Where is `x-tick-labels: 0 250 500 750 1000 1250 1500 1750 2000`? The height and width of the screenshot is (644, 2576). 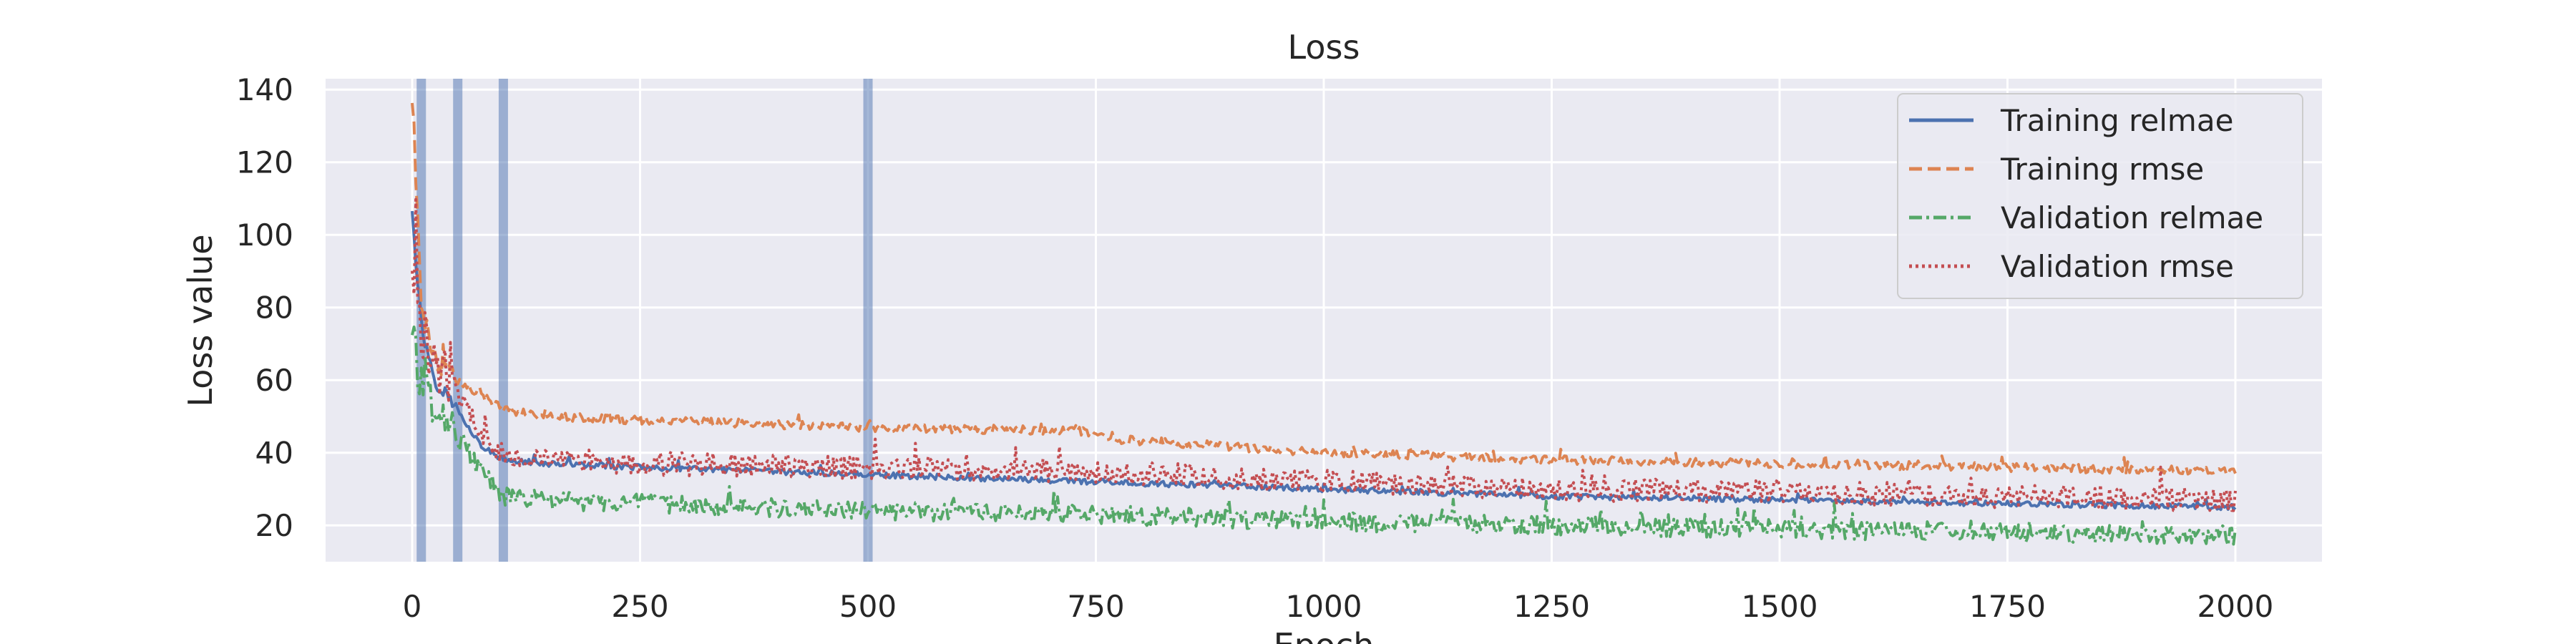 x-tick-labels: 0 250 500 750 1000 1250 1500 1750 2000 is located at coordinates (1338, 606).